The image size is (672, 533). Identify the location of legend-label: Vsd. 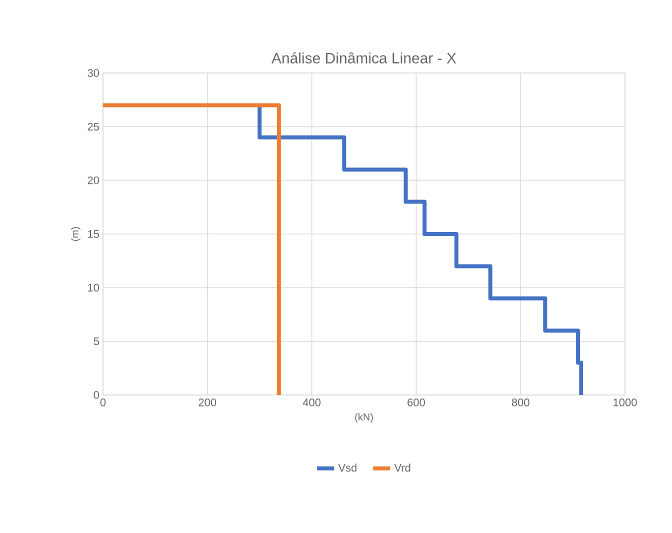
(347, 468).